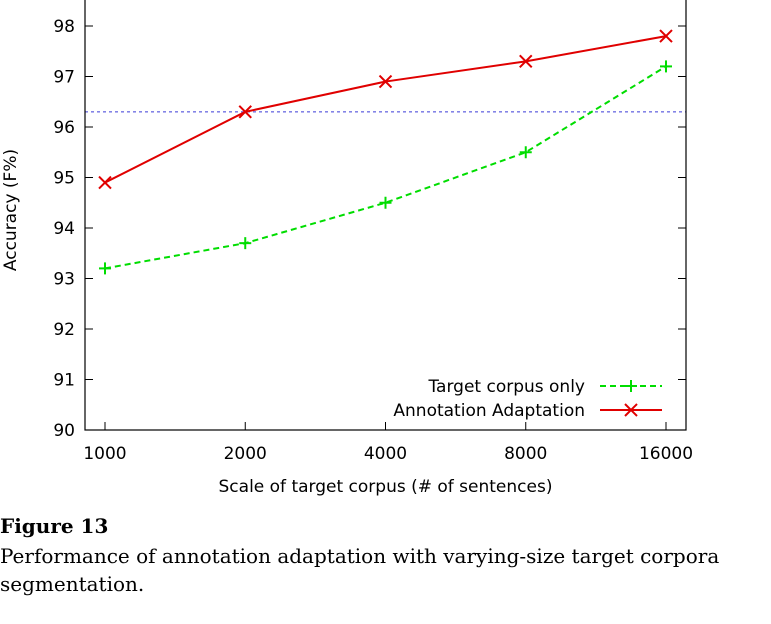 This screenshot has height=624, width=771. I want to click on y-tick-label: 92, so click(64, 330).